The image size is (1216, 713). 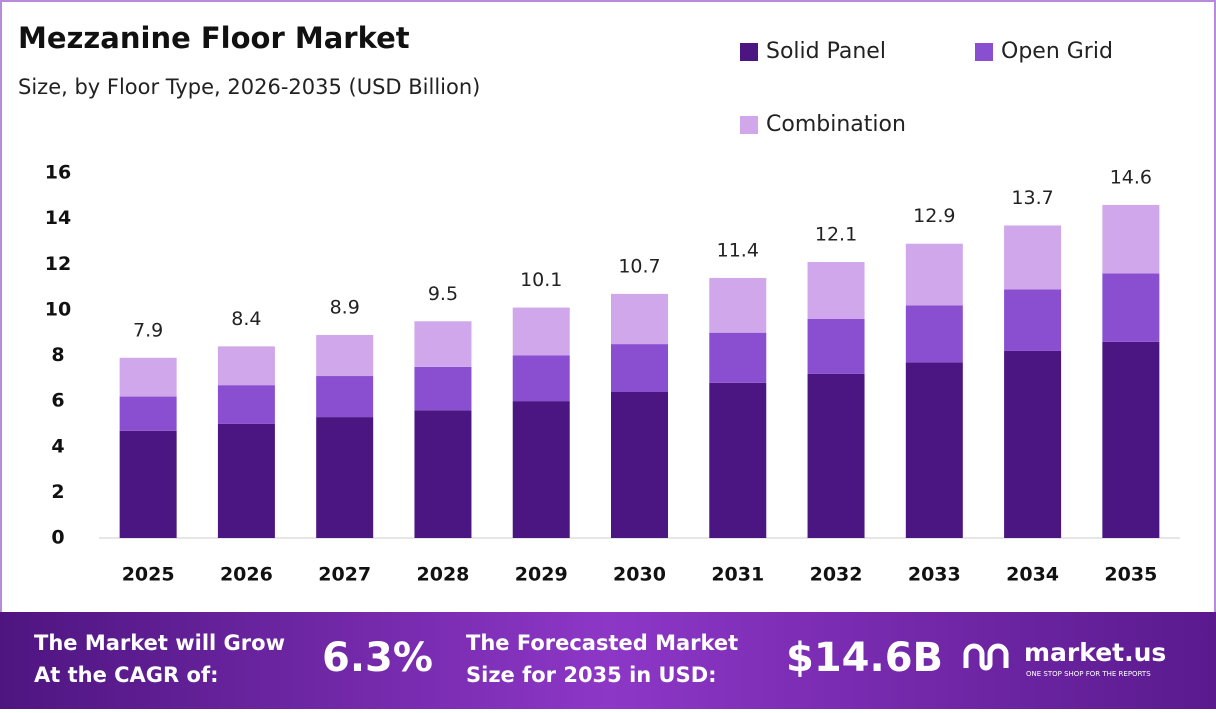 What do you see at coordinates (934, 216) in the screenshot?
I see `total-label: 12.9` at bounding box center [934, 216].